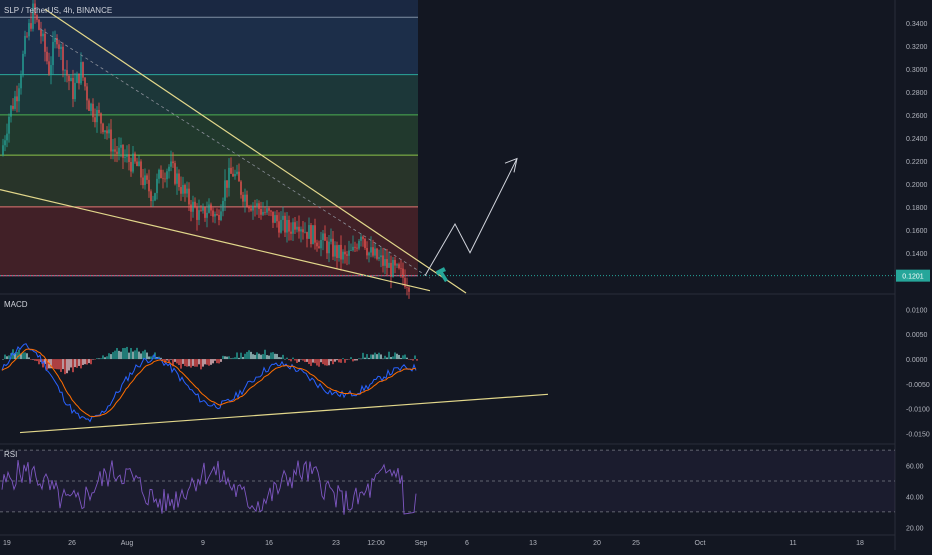  Describe the element at coordinates (209, 46) in the screenshot. I see `fib-zone` at that location.